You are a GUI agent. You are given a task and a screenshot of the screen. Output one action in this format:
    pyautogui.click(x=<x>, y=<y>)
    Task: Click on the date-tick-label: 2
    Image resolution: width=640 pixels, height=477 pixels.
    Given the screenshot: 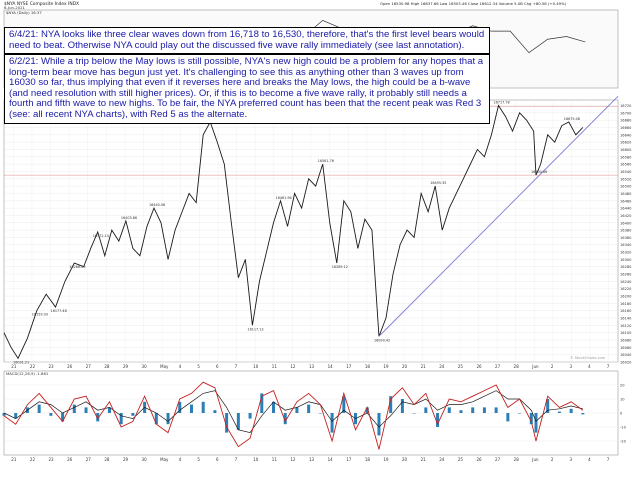 What is the action you would take?
    pyautogui.click(x=552, y=366)
    